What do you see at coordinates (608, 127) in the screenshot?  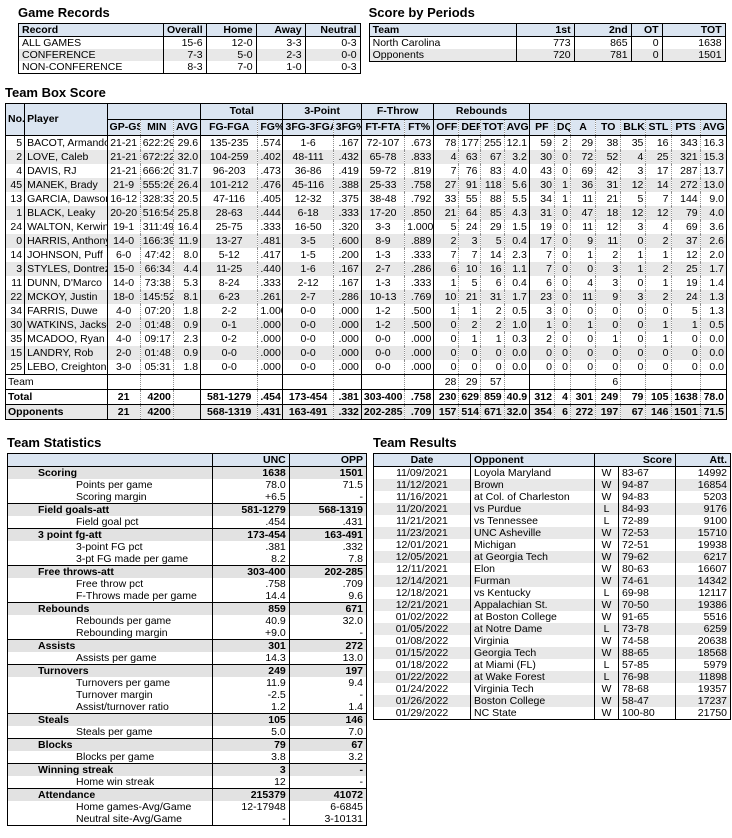 I see `column-header: TO` at bounding box center [608, 127].